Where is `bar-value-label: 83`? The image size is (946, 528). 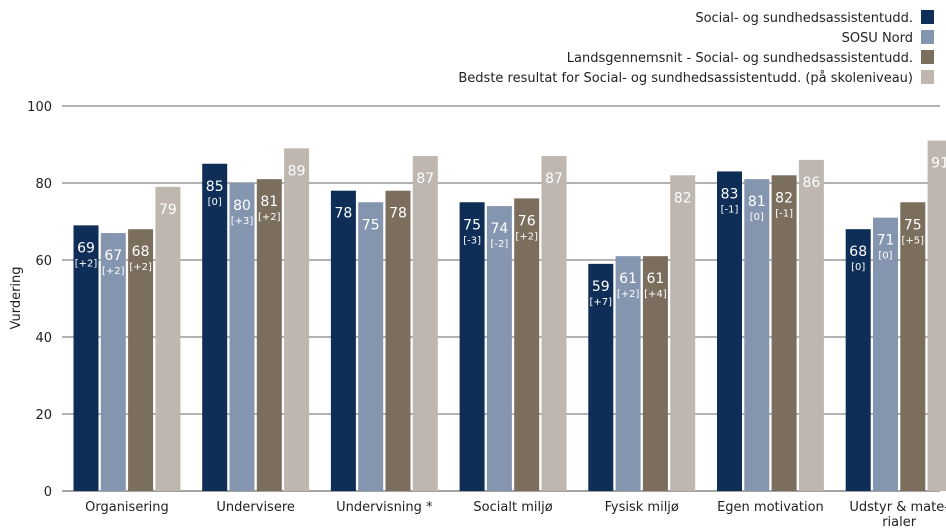 bar-value-label: 83 is located at coordinates (730, 194).